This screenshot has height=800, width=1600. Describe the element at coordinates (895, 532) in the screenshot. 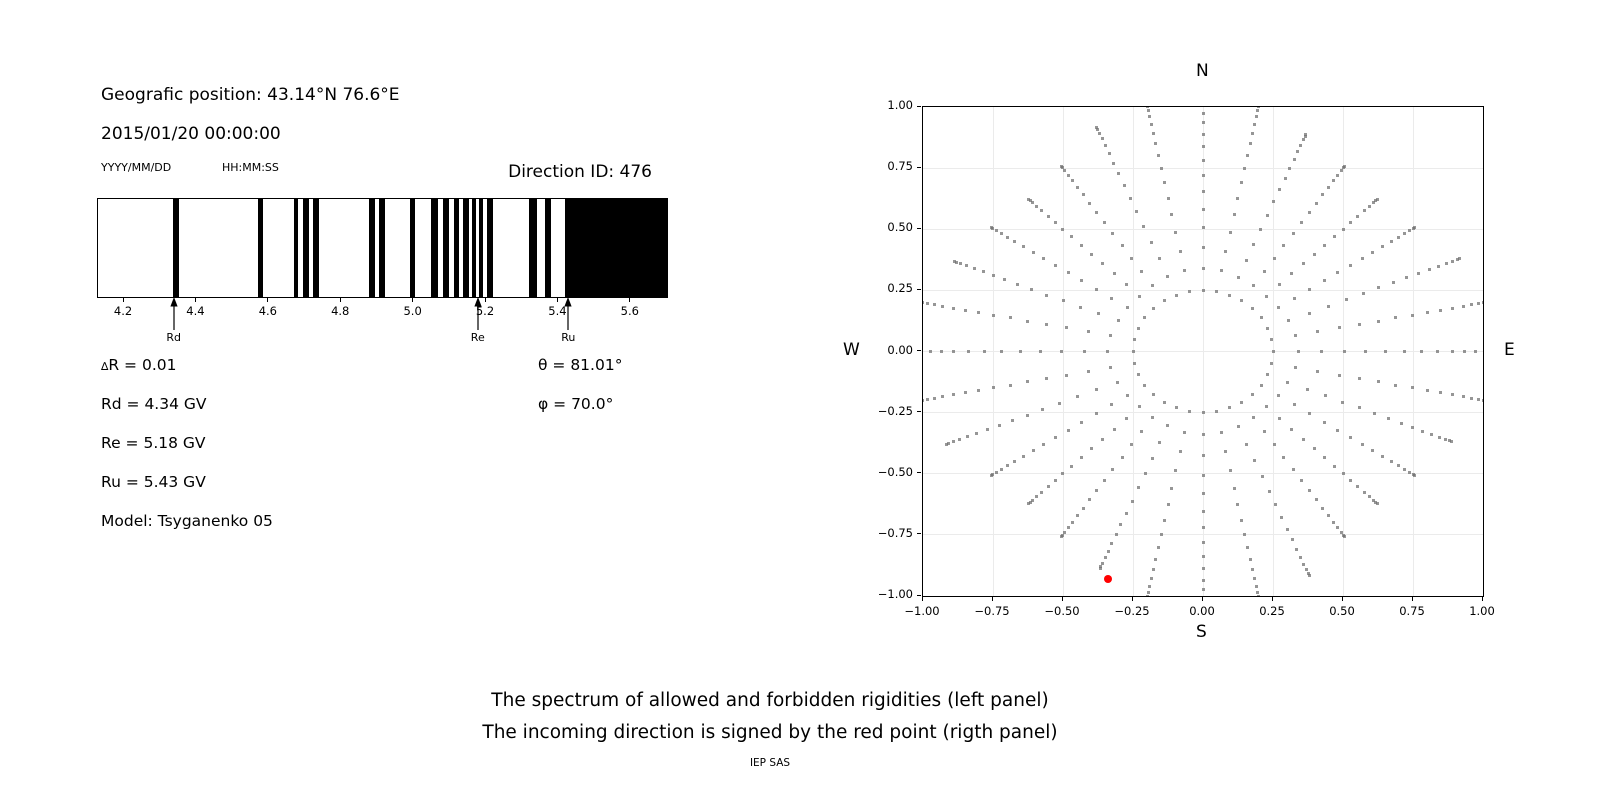

I see `scatter-y-tick-label: −0.75` at that location.